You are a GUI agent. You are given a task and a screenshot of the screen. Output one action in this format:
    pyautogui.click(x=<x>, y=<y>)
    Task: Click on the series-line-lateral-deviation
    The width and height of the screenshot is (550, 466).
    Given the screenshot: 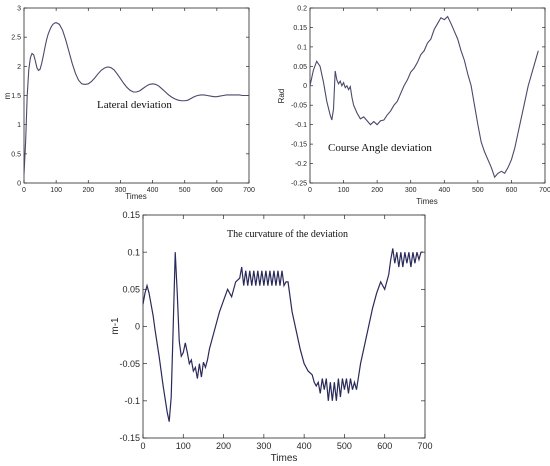 What is the action you would take?
    pyautogui.click(x=136, y=98)
    